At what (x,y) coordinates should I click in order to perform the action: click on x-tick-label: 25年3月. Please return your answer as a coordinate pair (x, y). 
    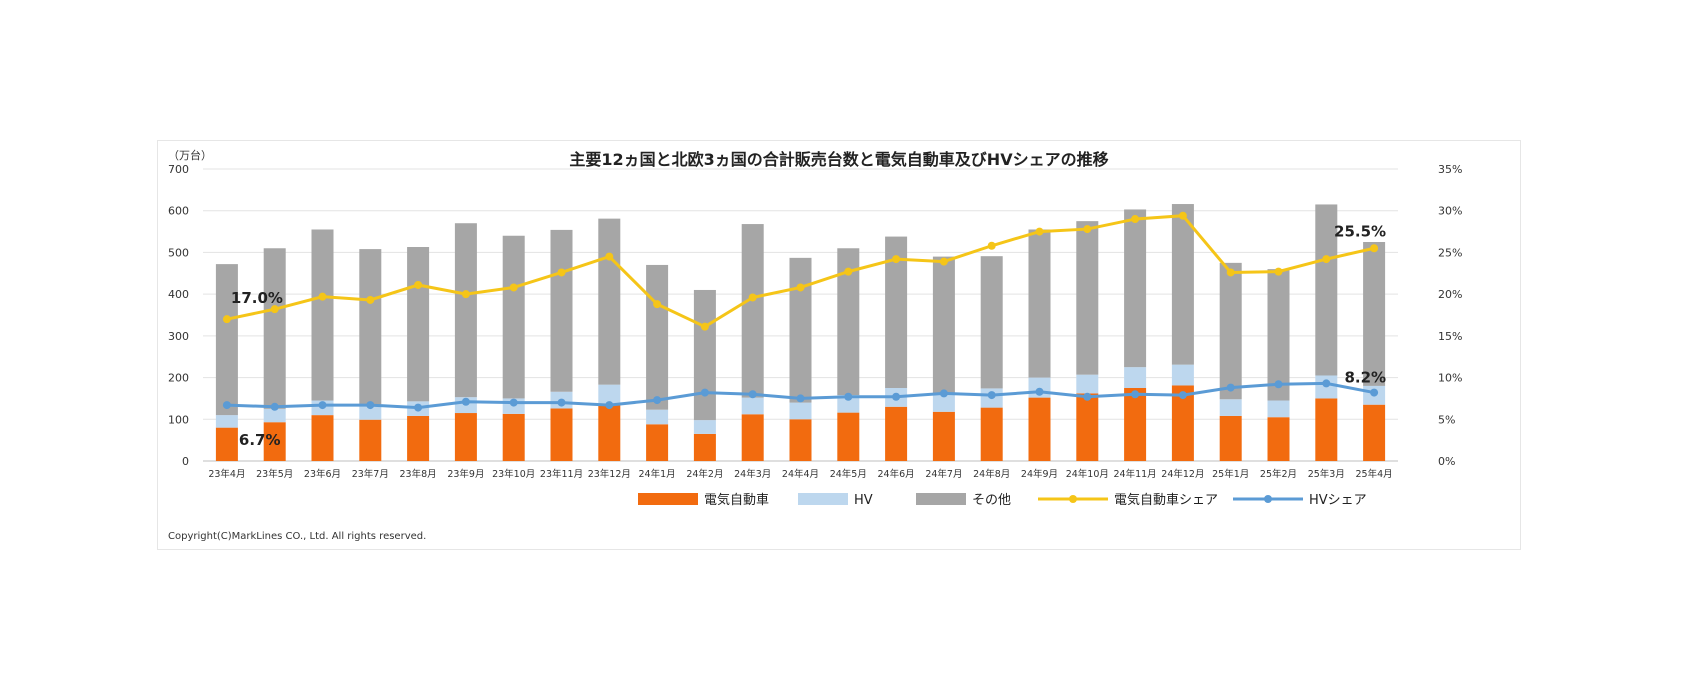
    Looking at the image, I should click on (1326, 474).